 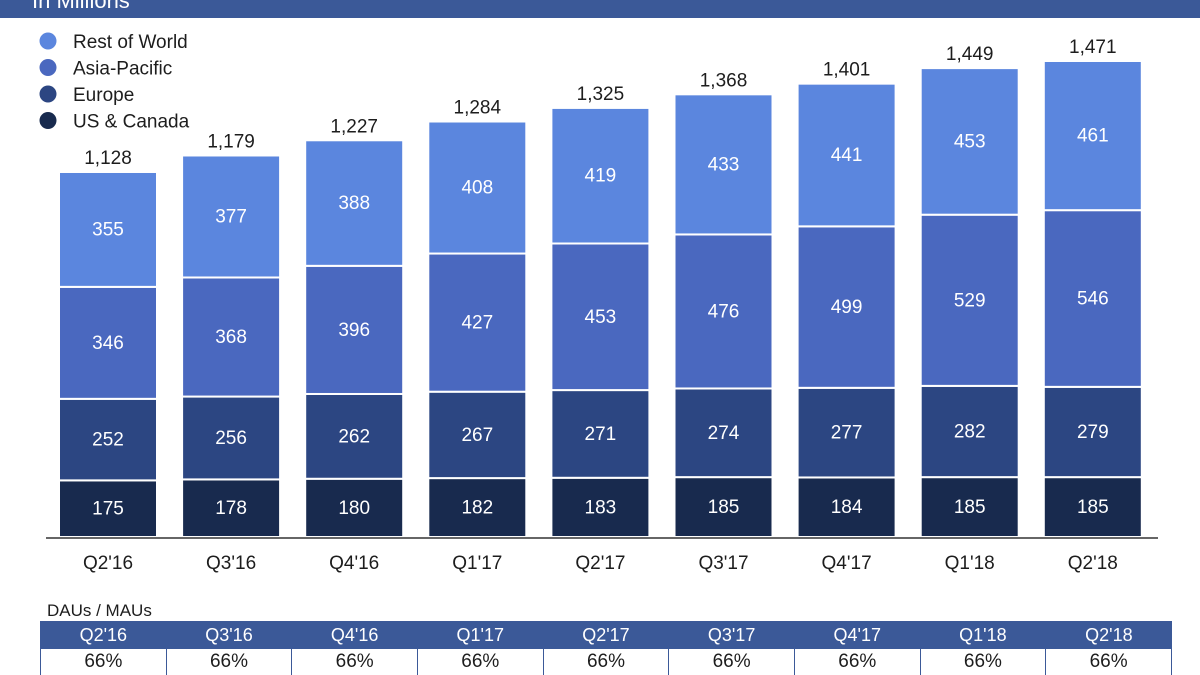 I want to click on table-header-cell: Q3'17, so click(x=731, y=635).